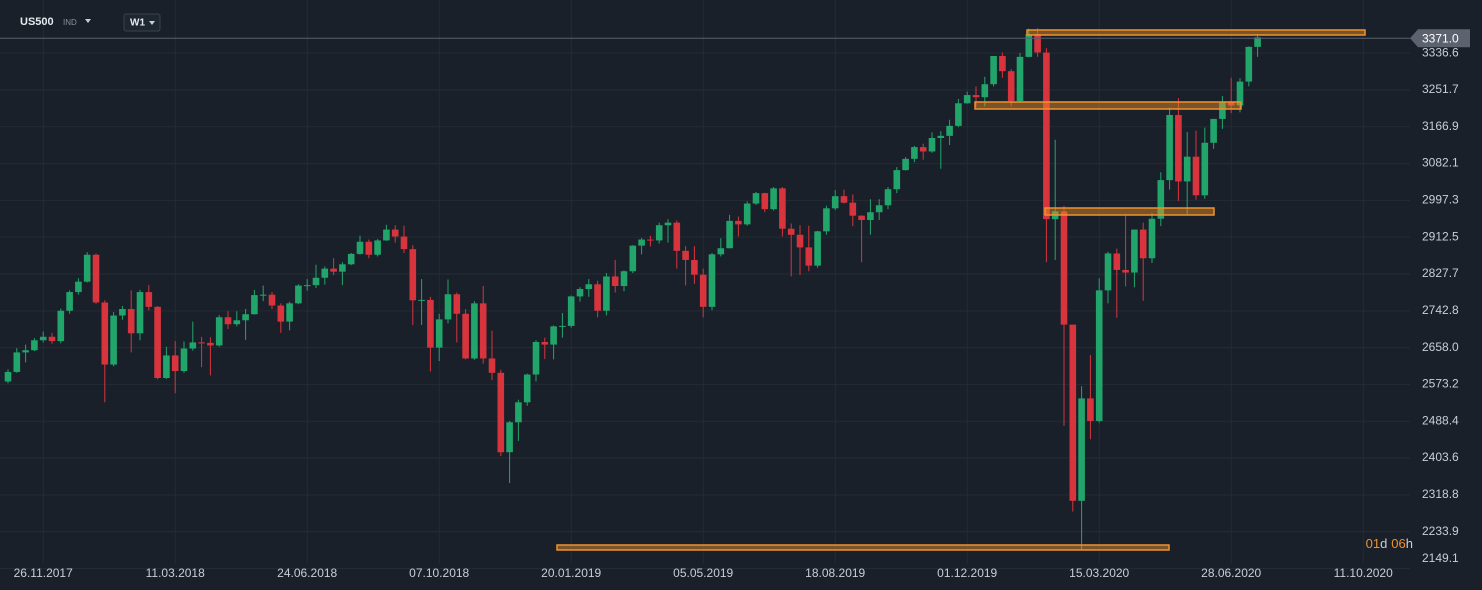 This screenshot has height=590, width=1482. Describe the element at coordinates (571, 573) in the screenshot. I see `x-tick-label: 20.01.2019` at that location.